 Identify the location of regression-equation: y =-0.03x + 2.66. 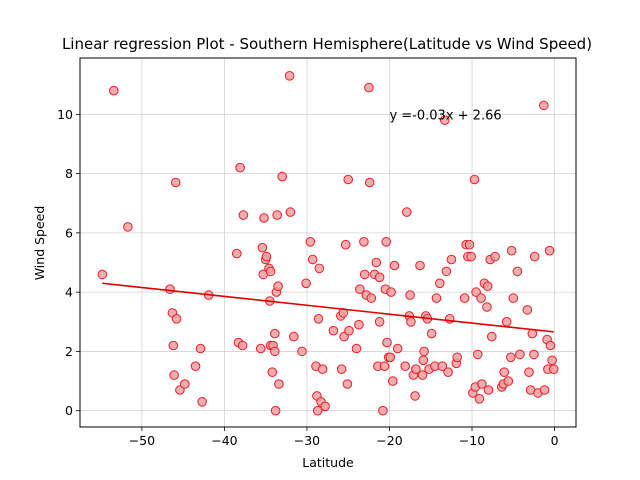
(445, 115).